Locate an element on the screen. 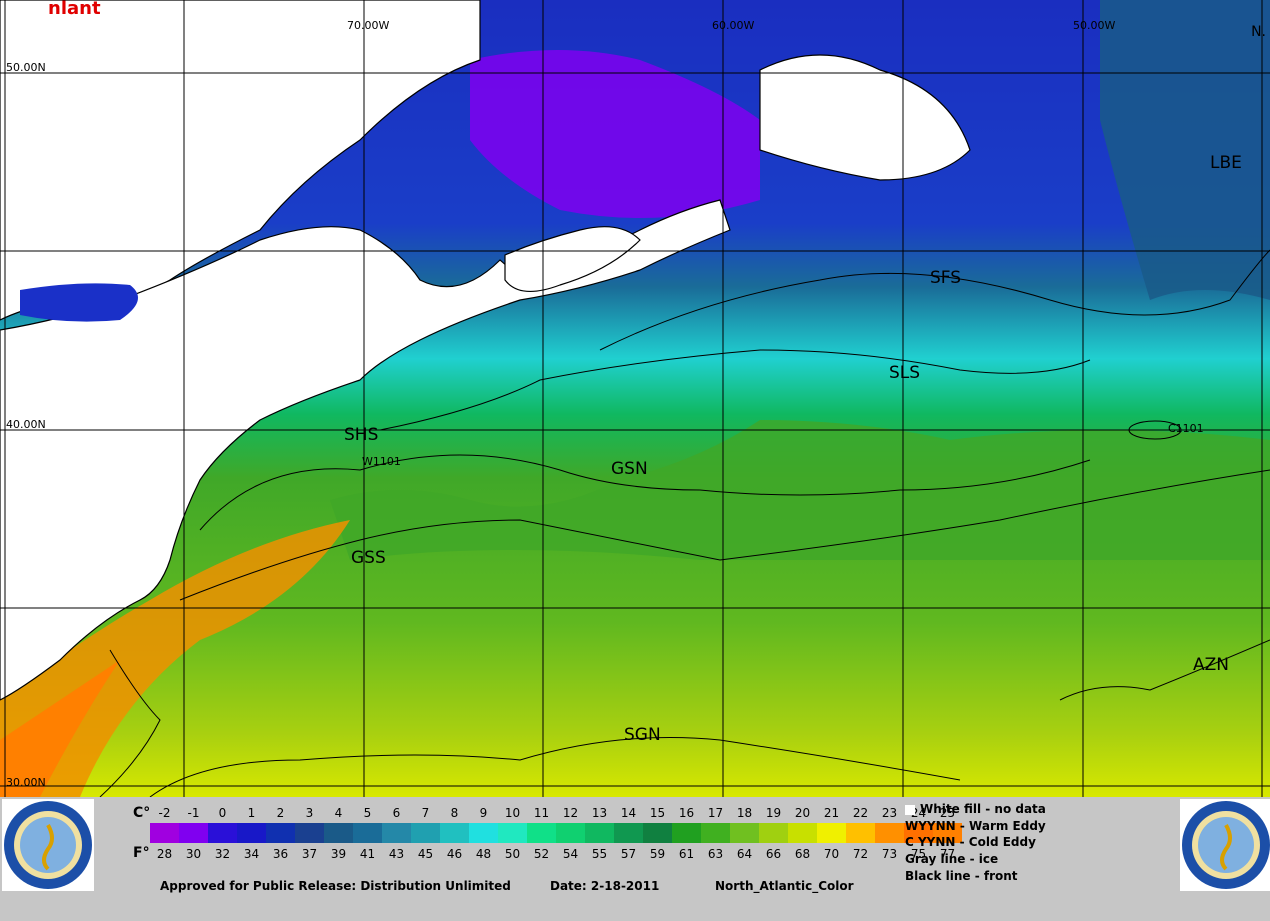 The width and height of the screenshot is (1270, 921). celsius-tick: 16 is located at coordinates (686, 813).